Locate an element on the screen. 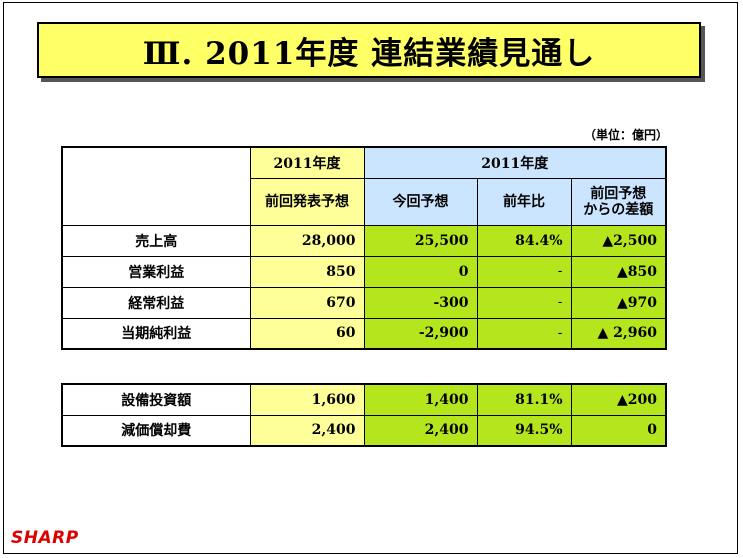 The width and height of the screenshot is (743, 558). cell-prev: 2,400 is located at coordinates (307, 430).